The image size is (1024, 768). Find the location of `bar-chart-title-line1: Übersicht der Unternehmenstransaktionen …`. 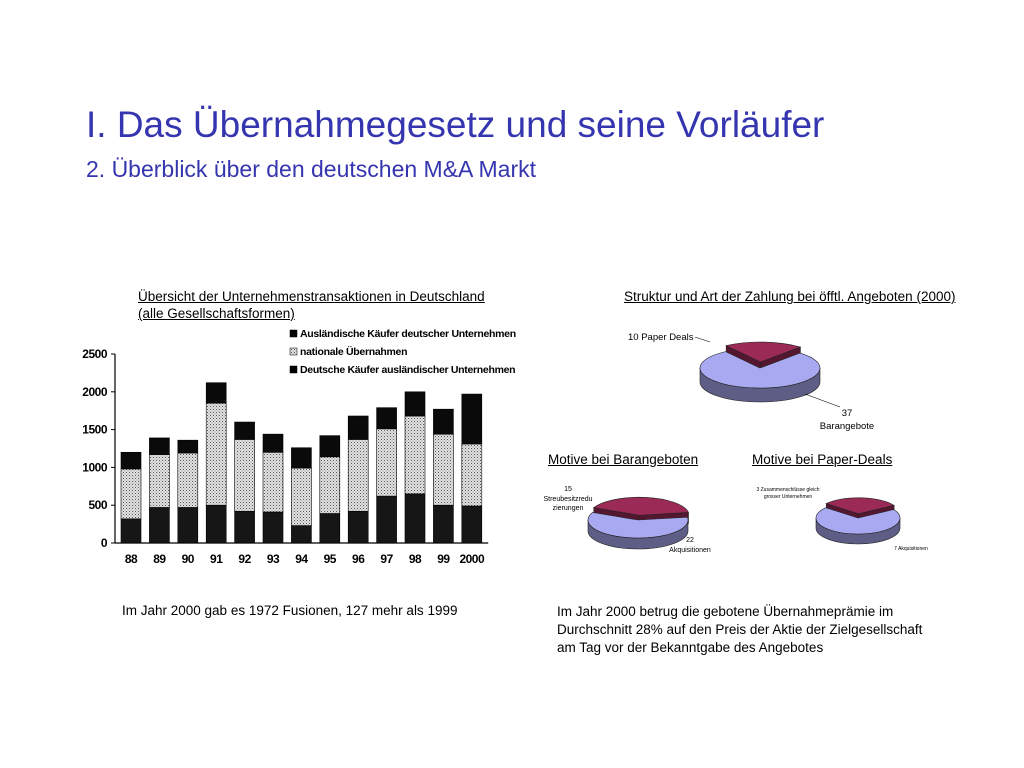

bar-chart-title-line1: Übersicht der Unternehmenstransaktionen … is located at coordinates (311, 296).